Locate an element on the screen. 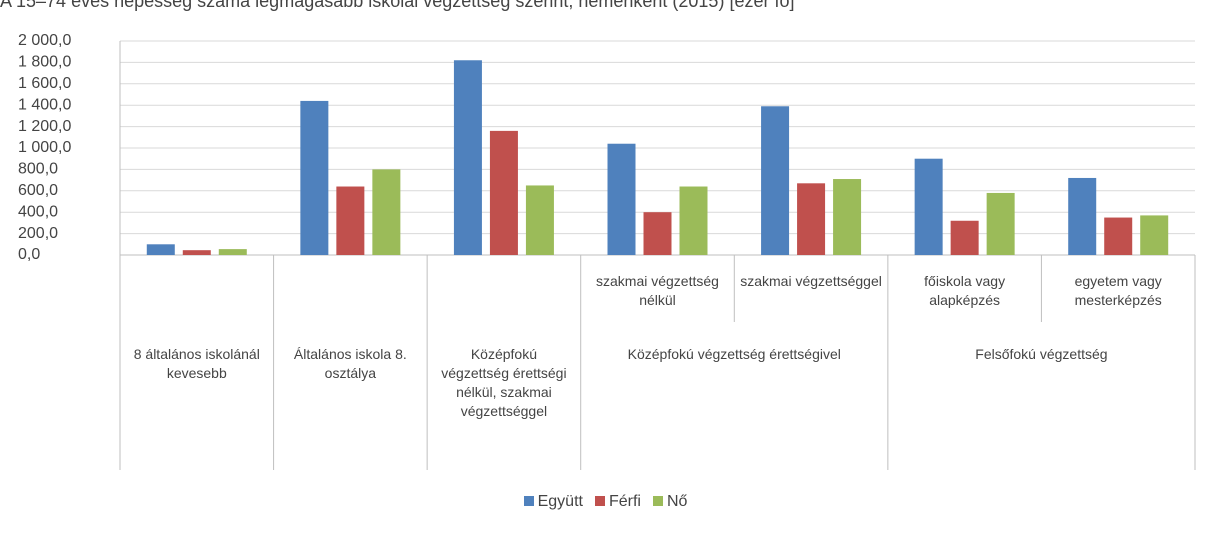 The height and width of the screenshot is (535, 1211). legend: Együtt Férfi Nő is located at coordinates (605, 502).